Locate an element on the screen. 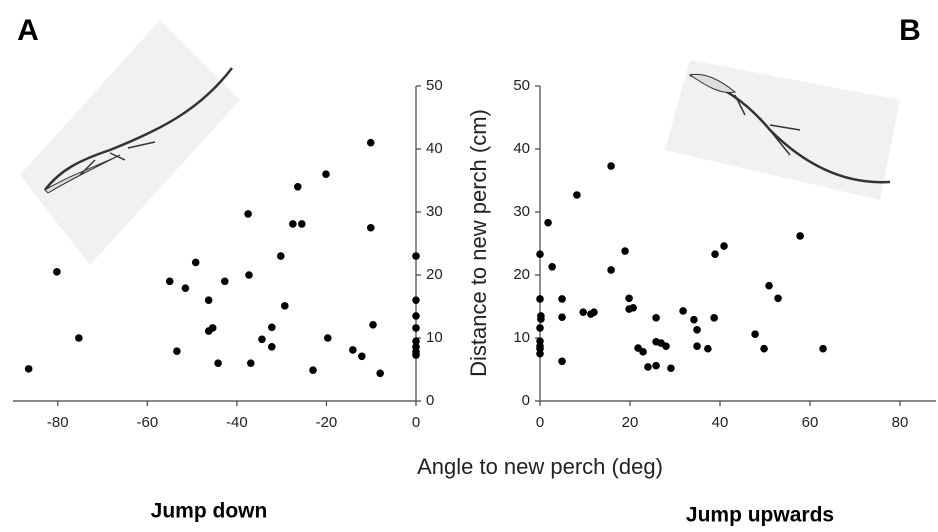  x-tick-label: -80 is located at coordinates (58, 422).